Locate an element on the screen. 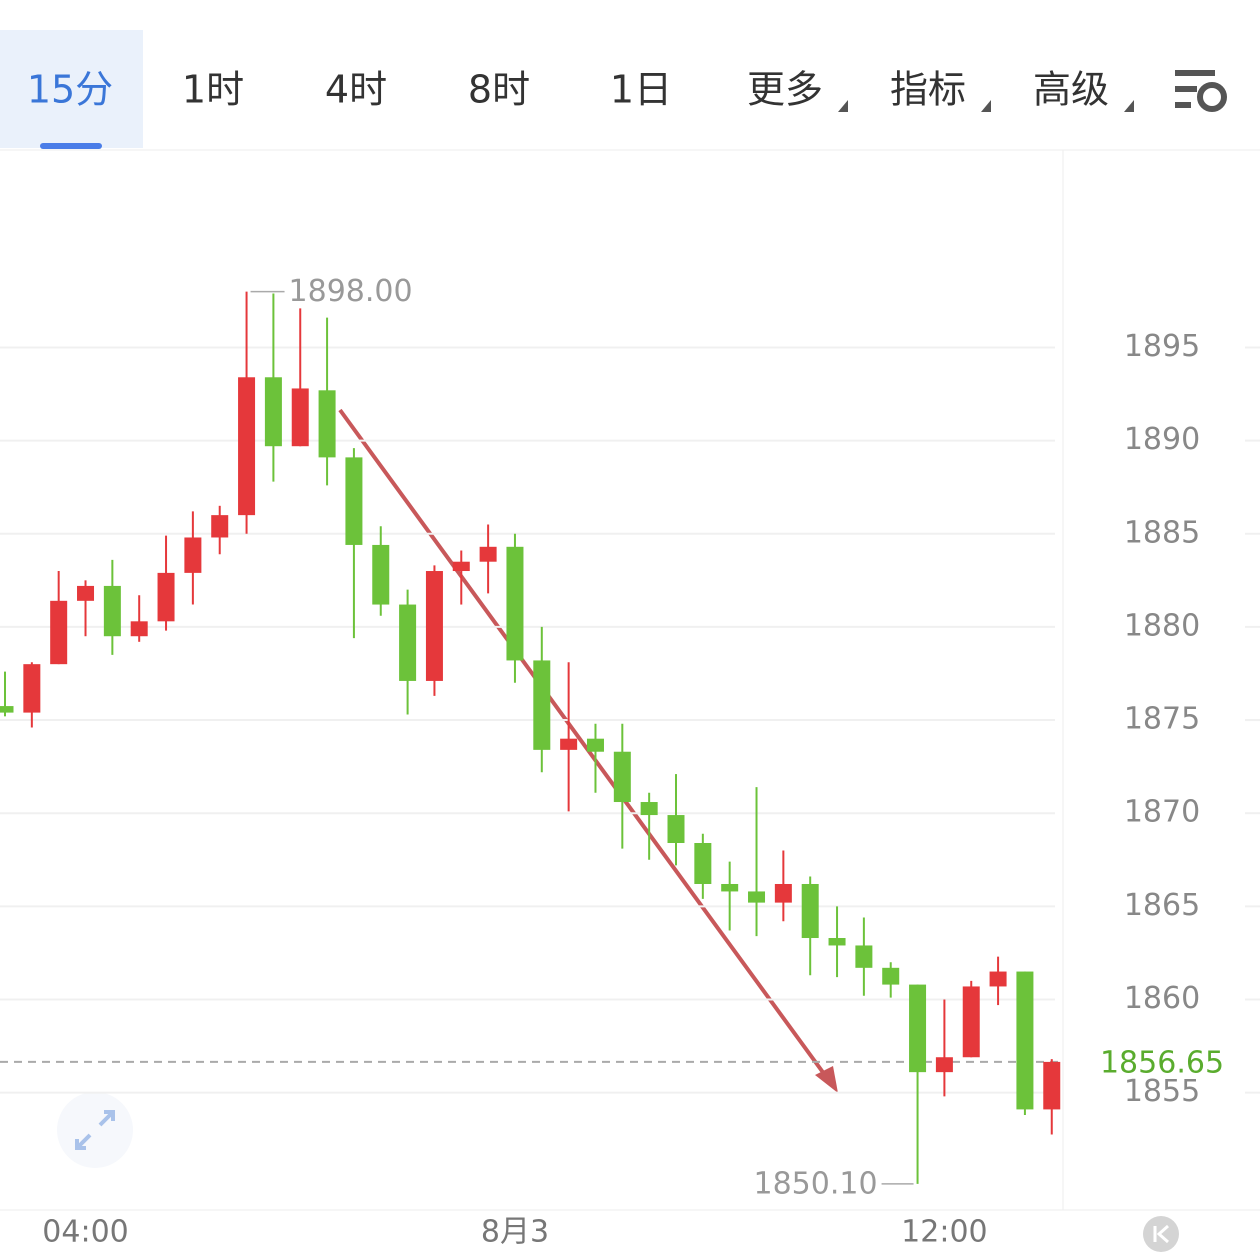 The image size is (1260, 1260). expand-button is located at coordinates (95, 1130).